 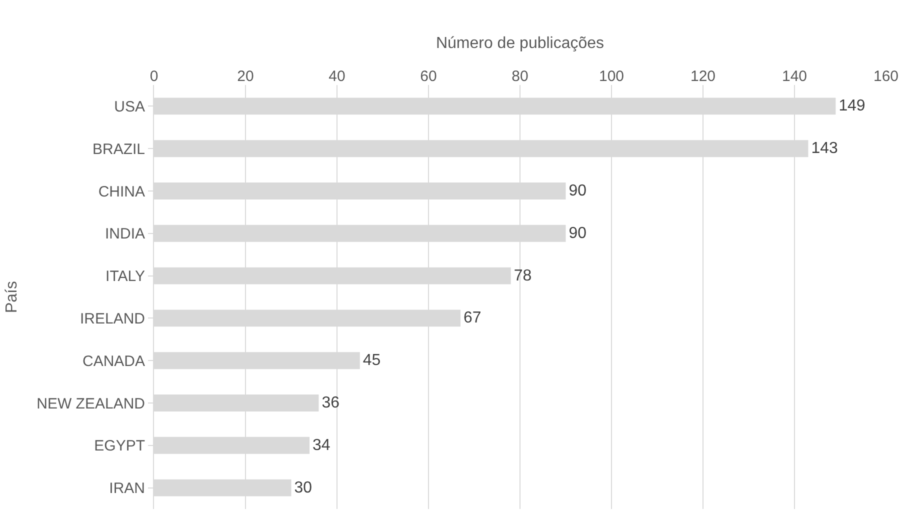 What do you see at coordinates (611, 76) in the screenshot?
I see `x-tick-label: 100` at bounding box center [611, 76].